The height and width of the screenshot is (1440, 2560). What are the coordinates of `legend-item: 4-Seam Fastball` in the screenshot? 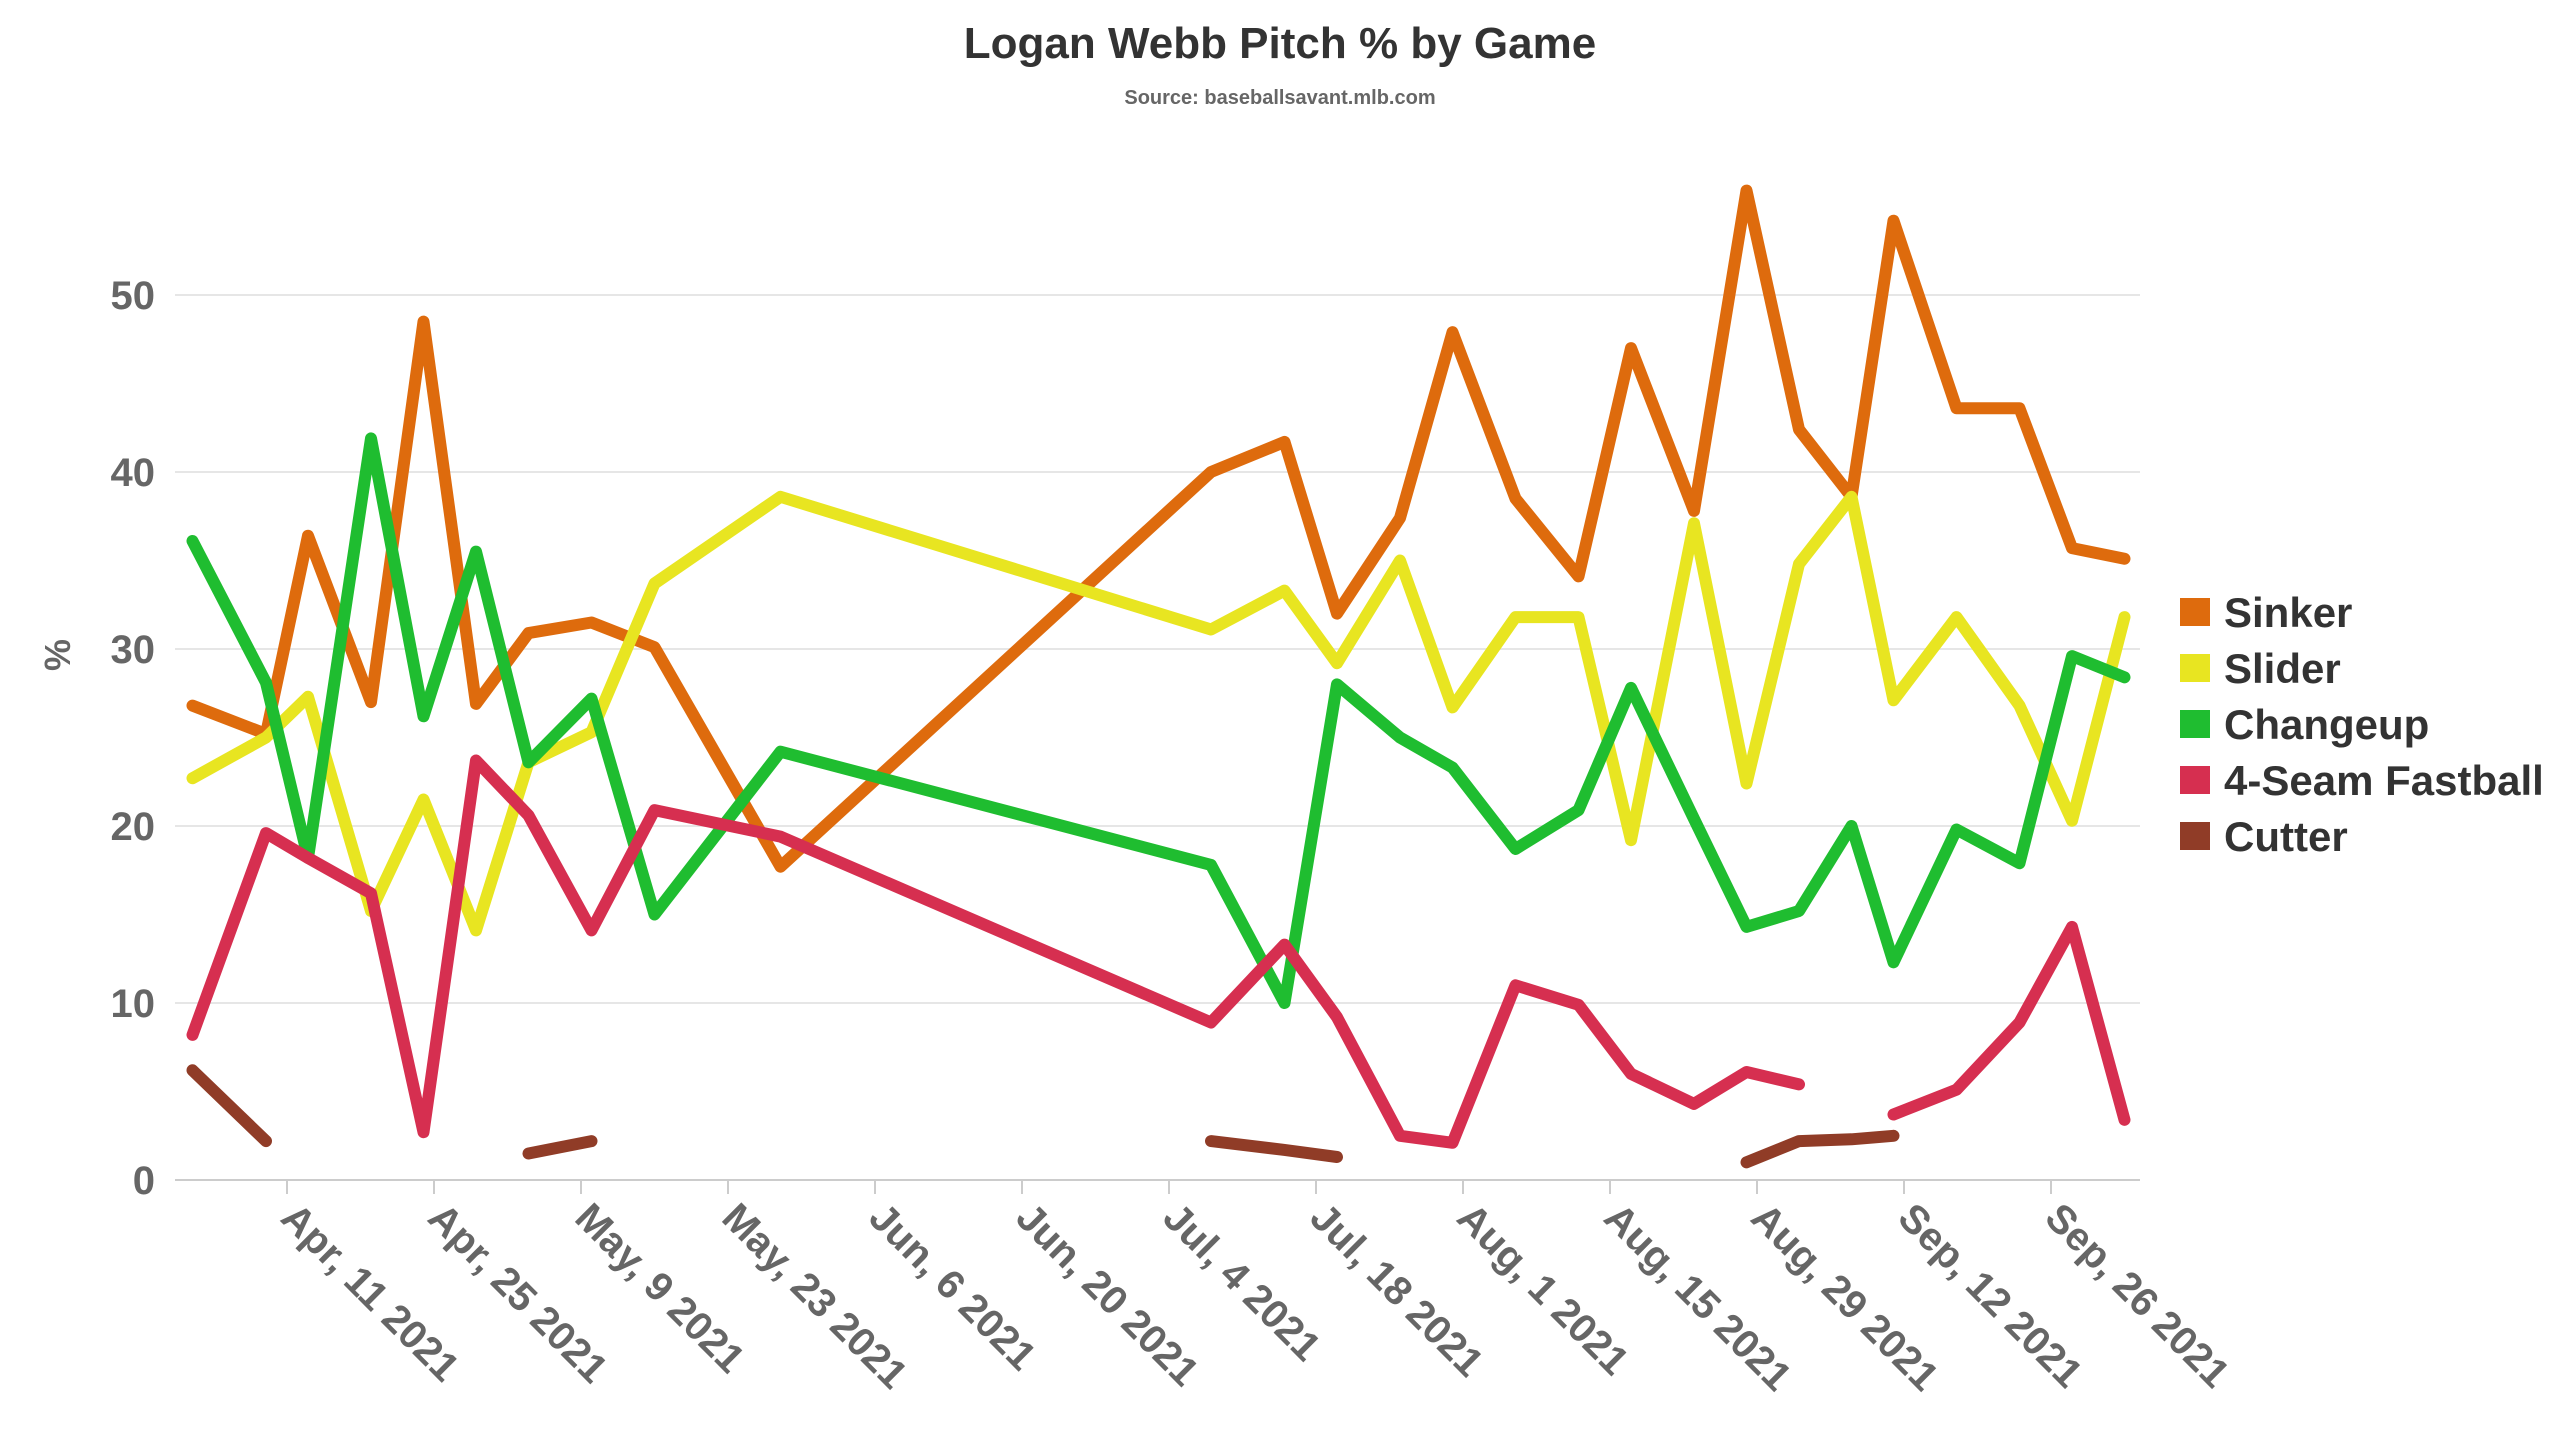 It's located at (2362, 780).